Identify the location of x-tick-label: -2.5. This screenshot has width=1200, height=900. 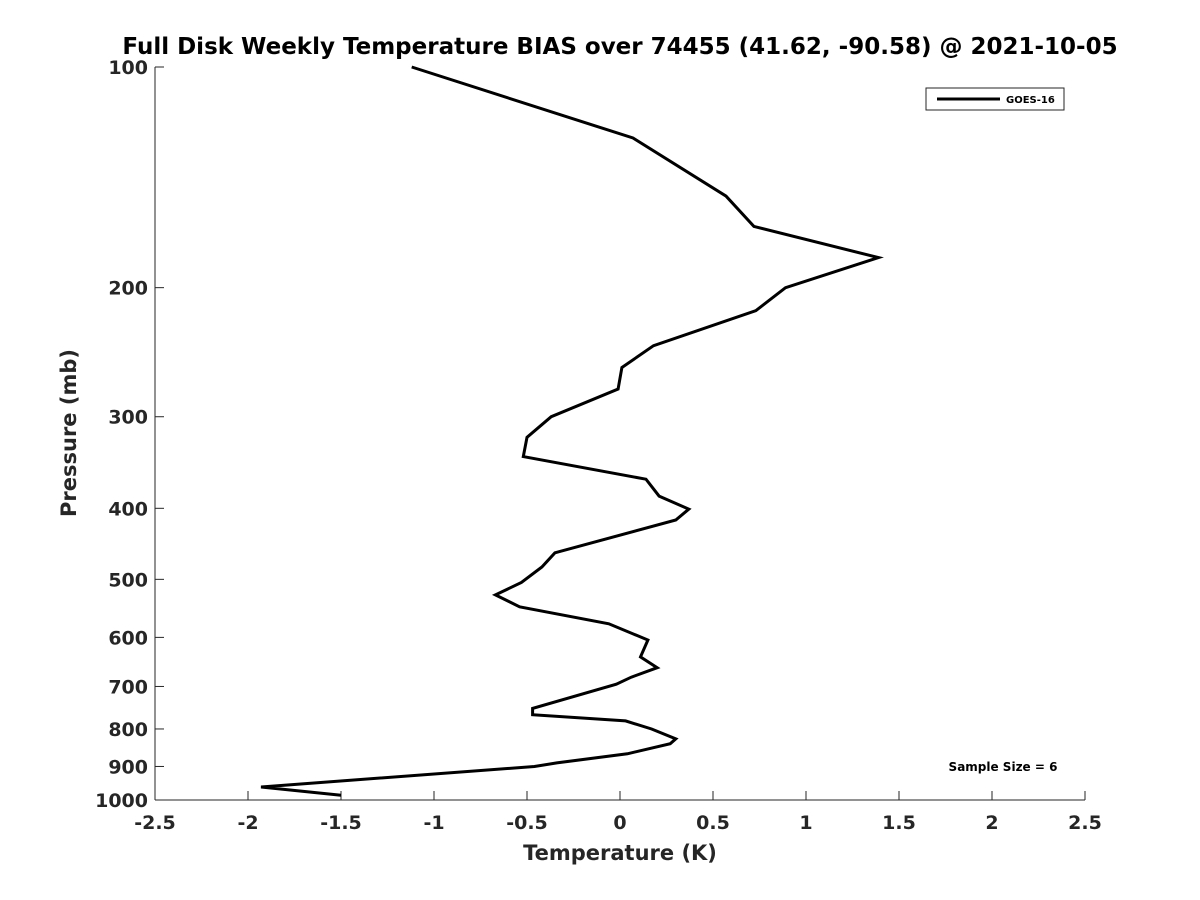
(155, 823).